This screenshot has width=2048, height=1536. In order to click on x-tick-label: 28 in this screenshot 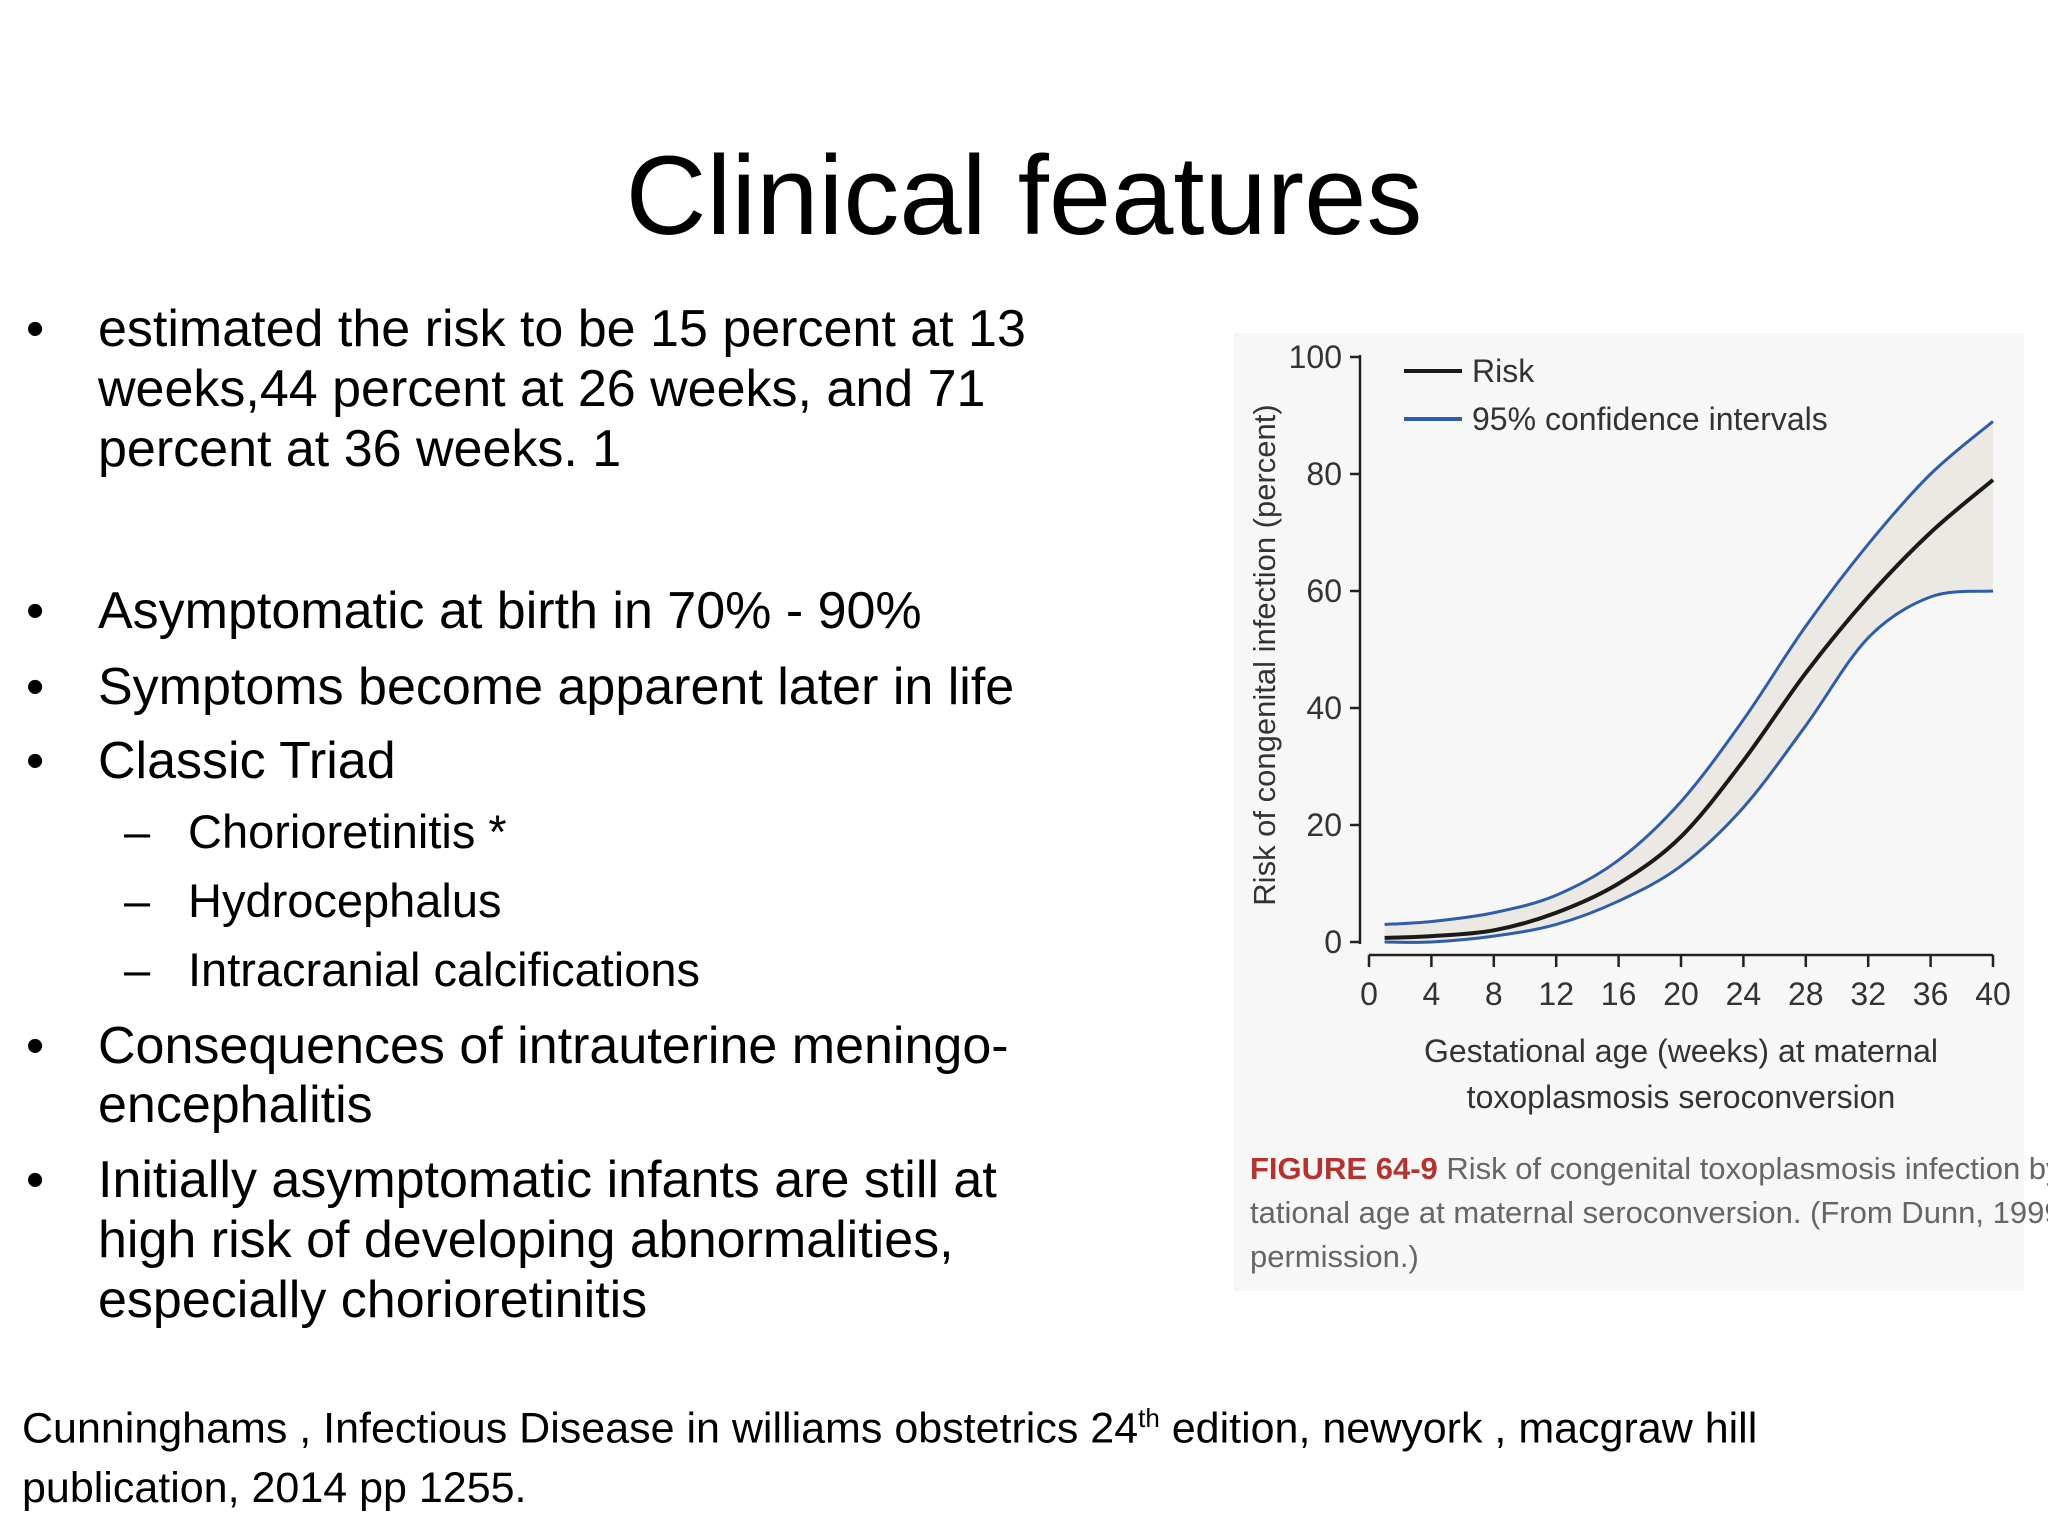, I will do `click(1806, 994)`.